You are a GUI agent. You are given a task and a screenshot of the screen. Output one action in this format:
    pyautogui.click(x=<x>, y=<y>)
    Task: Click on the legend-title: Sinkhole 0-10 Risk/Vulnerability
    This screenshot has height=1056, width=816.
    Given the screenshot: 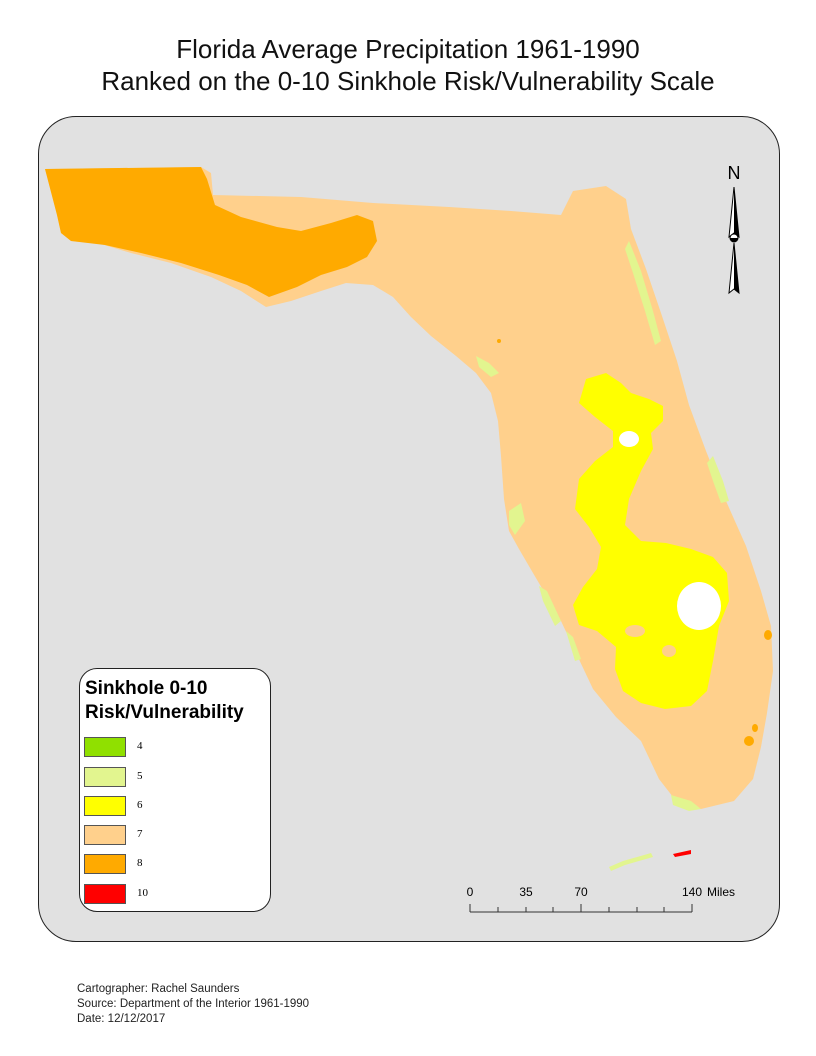 What is the action you would take?
    pyautogui.click(x=177, y=701)
    